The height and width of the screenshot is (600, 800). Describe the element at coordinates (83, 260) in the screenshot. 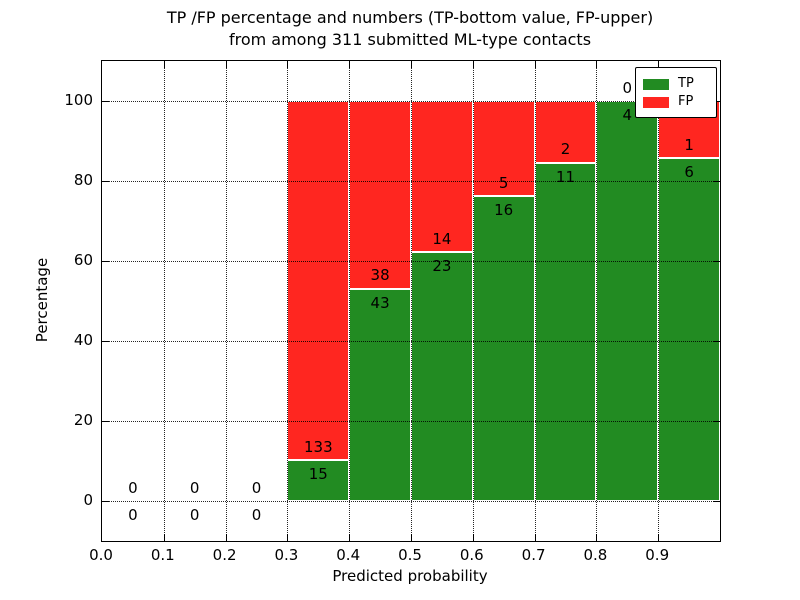

I see `y-tick-label: 60` at that location.